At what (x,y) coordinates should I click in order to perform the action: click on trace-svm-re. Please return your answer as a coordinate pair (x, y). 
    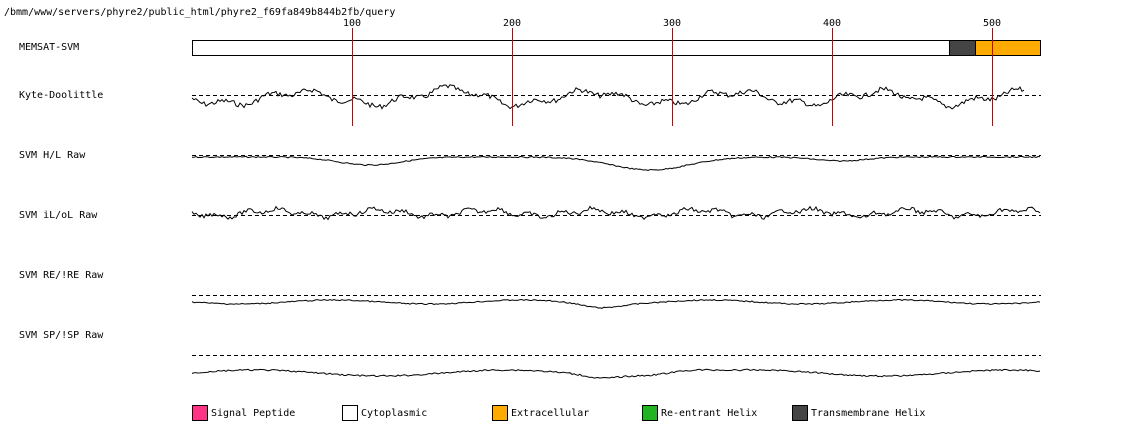
    Looking at the image, I should click on (616, 303).